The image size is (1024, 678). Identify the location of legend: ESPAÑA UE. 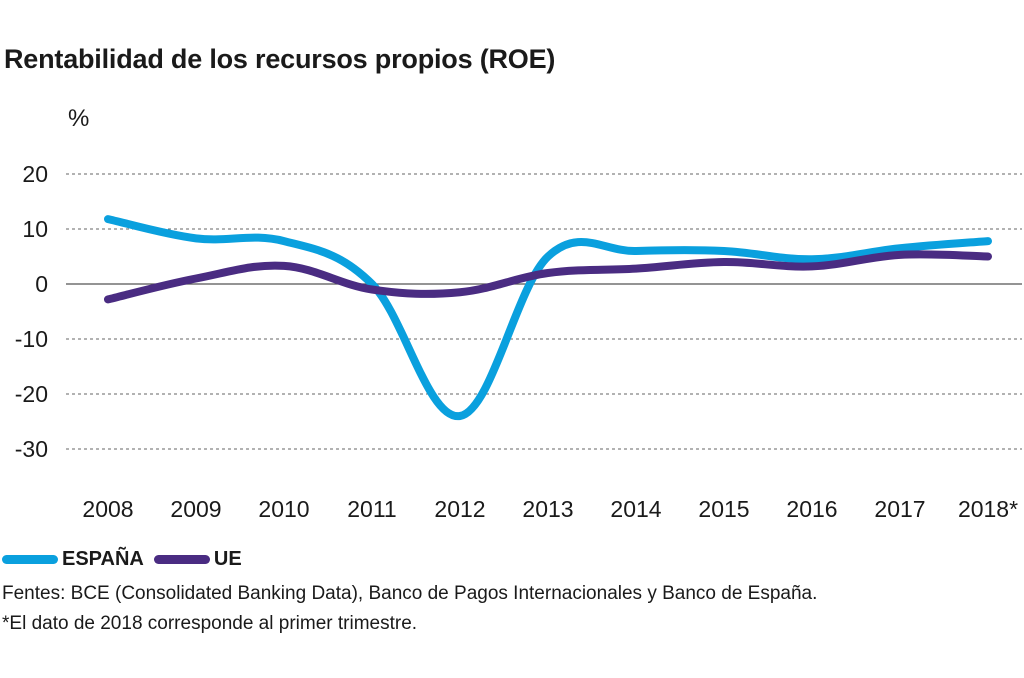
(127, 559).